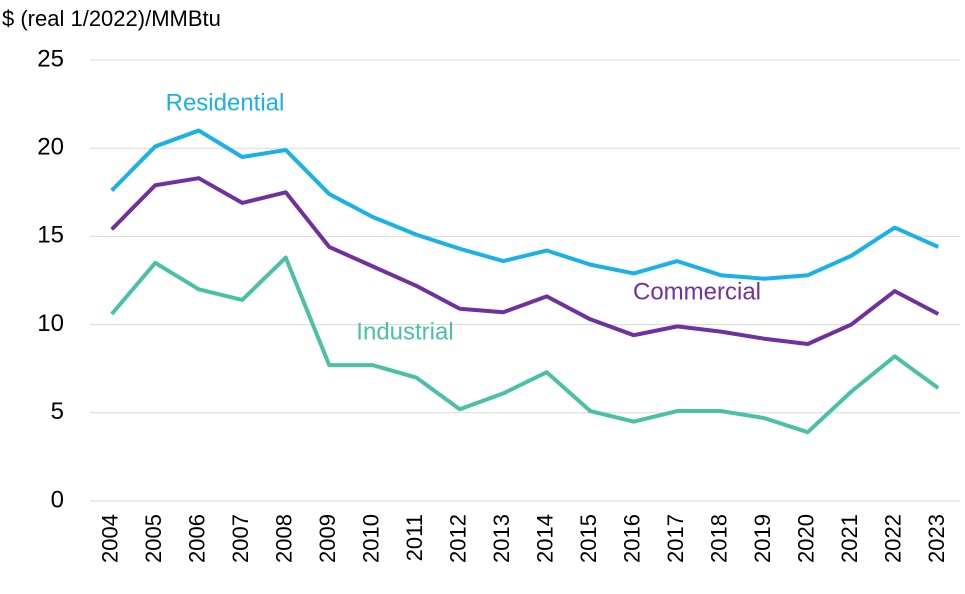 Image resolution: width=965 pixels, height=594 pixels. Describe the element at coordinates (545, 538) in the screenshot. I see `x-tick-label: 2014` at that location.